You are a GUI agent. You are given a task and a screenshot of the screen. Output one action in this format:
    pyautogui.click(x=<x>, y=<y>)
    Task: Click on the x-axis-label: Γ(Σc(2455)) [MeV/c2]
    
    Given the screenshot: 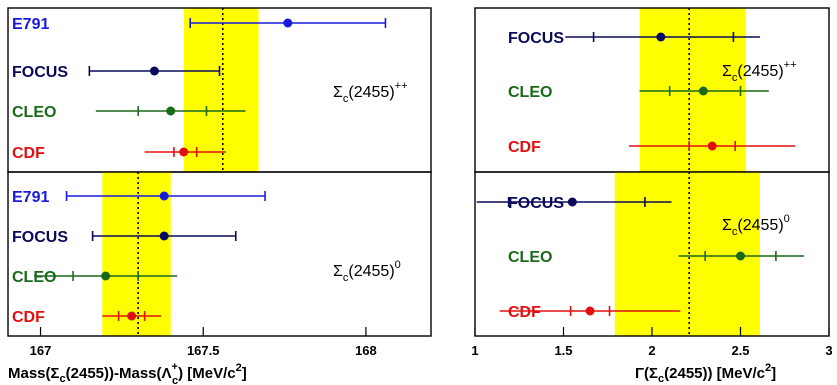 What is the action you would take?
    pyautogui.click(x=705, y=373)
    